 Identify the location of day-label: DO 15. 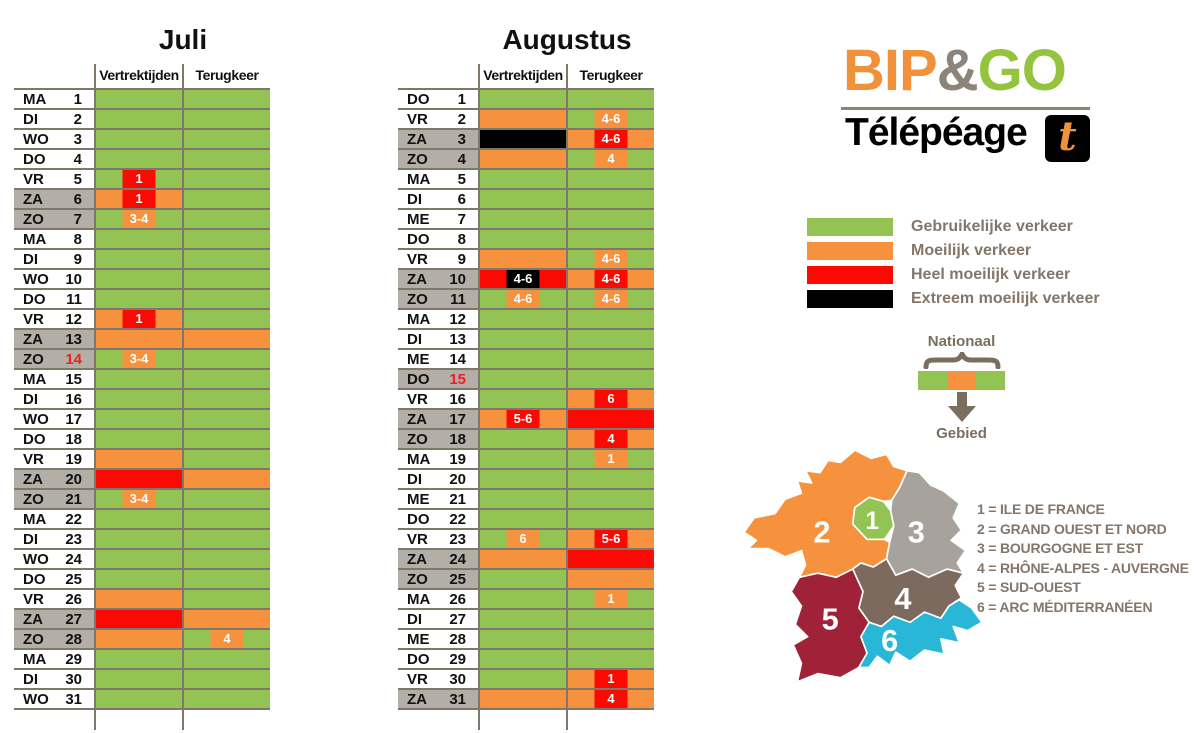
(438, 379).